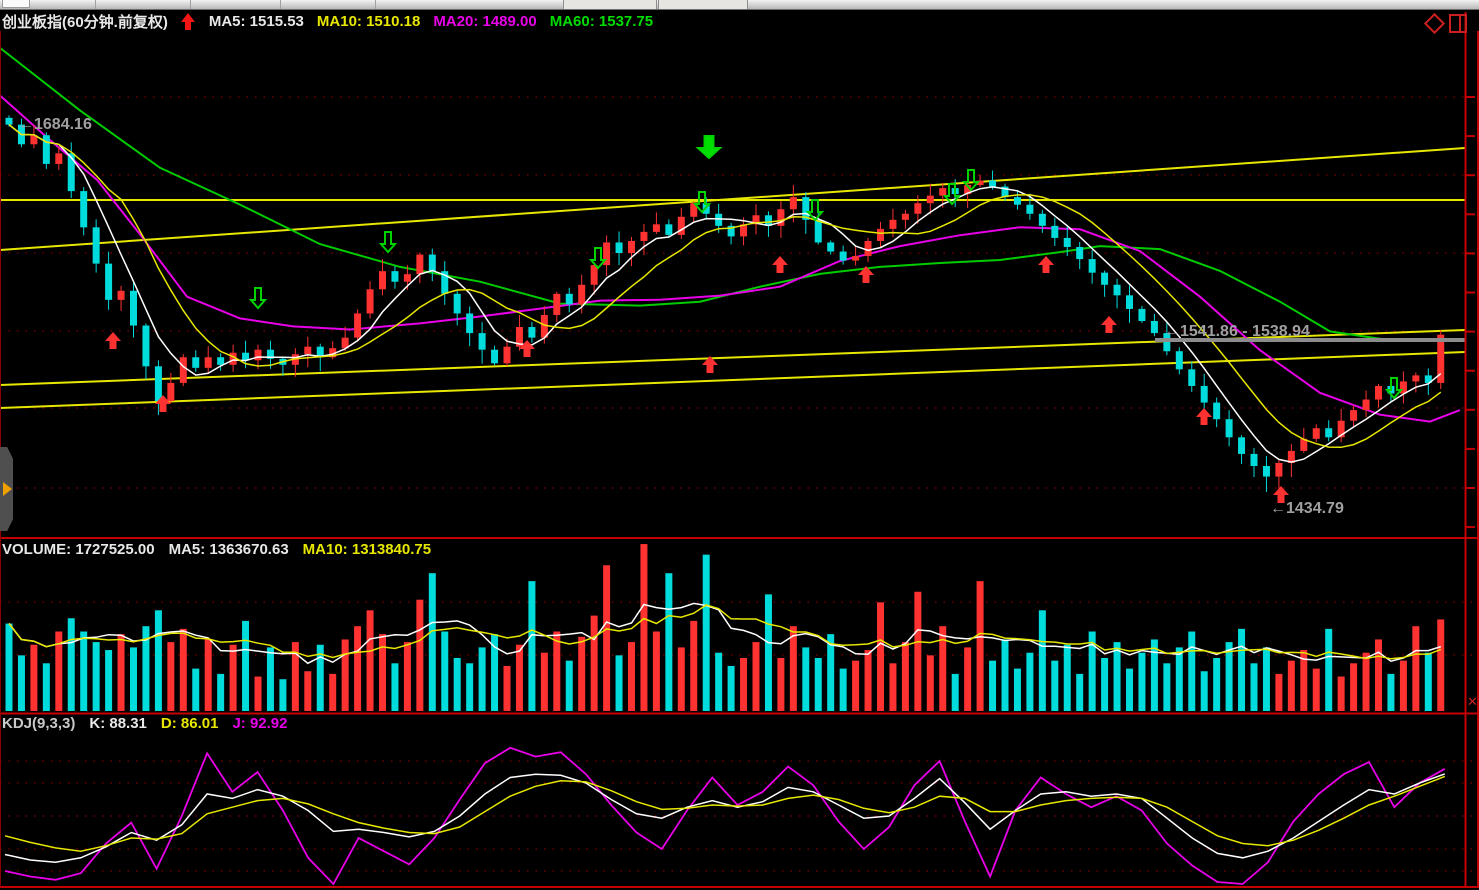 This screenshot has height=890, width=1479. Describe the element at coordinates (368, 21) in the screenshot. I see `ma10-value: MA10: 1510.18` at that location.